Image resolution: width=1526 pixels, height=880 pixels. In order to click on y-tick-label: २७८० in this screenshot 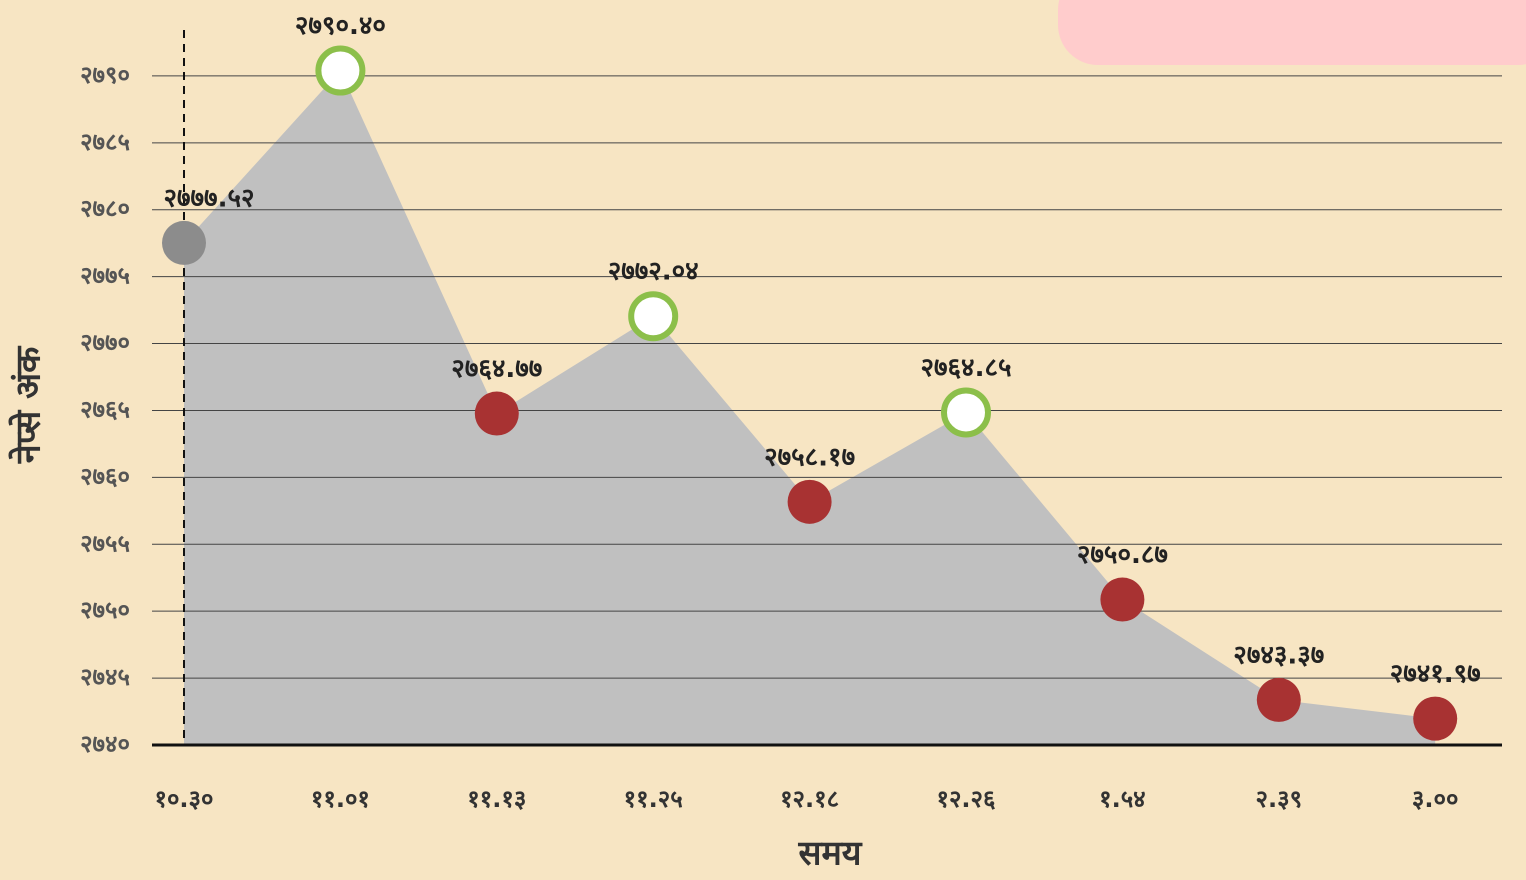, I will do `click(105, 209)`.